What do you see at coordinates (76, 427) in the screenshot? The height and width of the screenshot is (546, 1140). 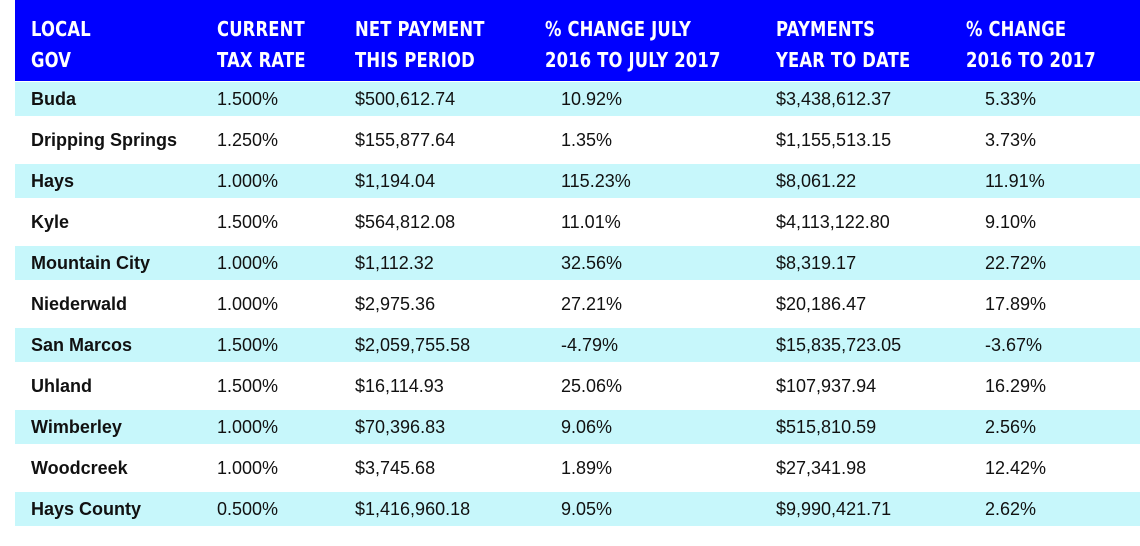 I see `cell-local-gov: Wimberley` at bounding box center [76, 427].